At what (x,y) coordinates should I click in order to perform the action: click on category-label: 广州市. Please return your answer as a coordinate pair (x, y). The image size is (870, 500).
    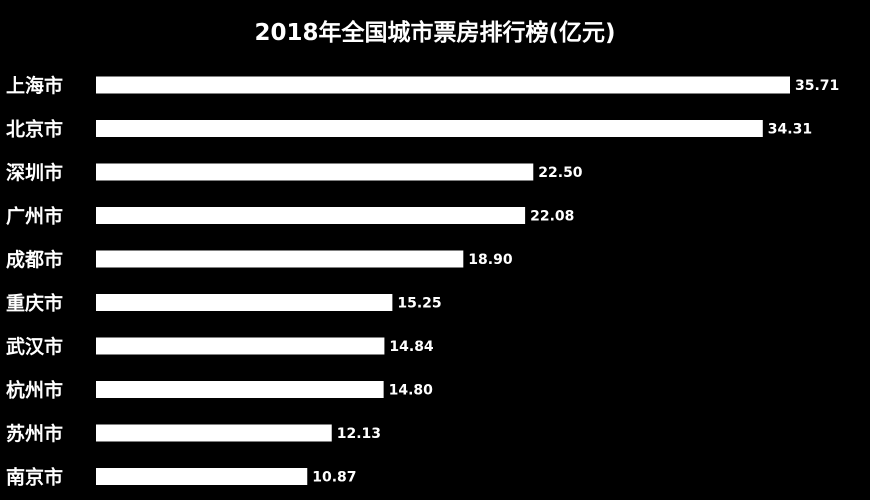
    Looking at the image, I should click on (34, 216).